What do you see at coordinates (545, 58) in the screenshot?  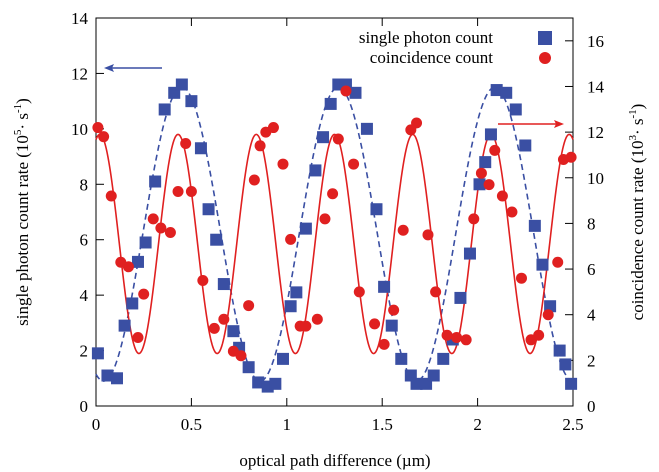 I see `legend-marker-coincidence` at bounding box center [545, 58].